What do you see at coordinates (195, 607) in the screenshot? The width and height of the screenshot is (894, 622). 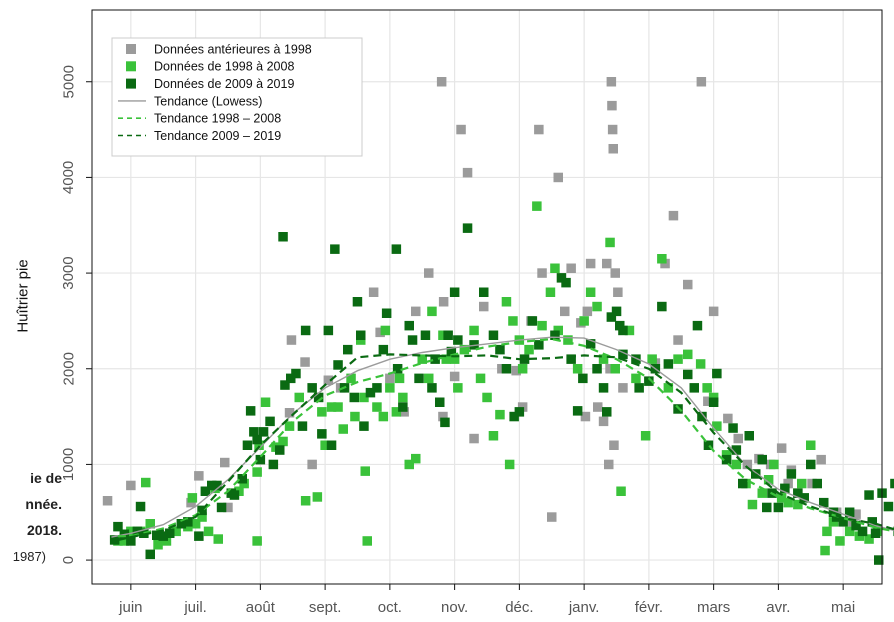 I see `x-tick-label: juil.` at bounding box center [195, 607].